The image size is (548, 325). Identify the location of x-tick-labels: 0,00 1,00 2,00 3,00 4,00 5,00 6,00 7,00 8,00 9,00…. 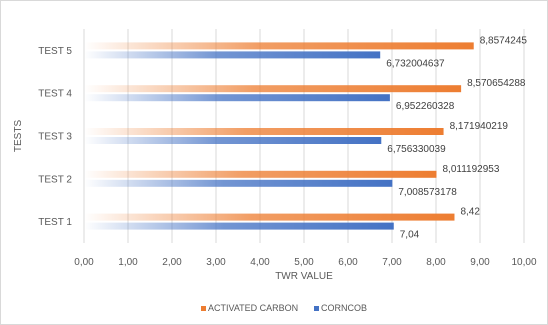
(305, 262).